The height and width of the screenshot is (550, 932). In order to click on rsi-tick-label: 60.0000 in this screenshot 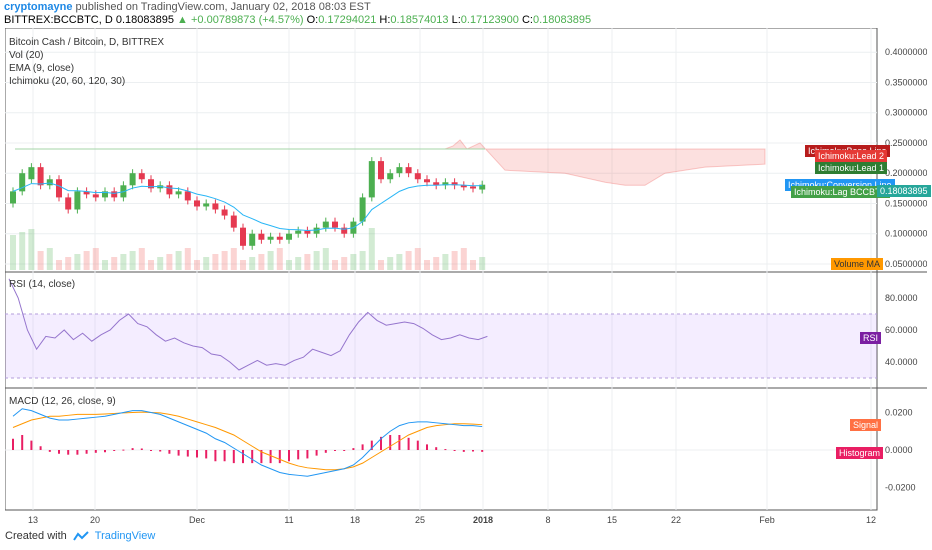, I will do `click(901, 330)`.